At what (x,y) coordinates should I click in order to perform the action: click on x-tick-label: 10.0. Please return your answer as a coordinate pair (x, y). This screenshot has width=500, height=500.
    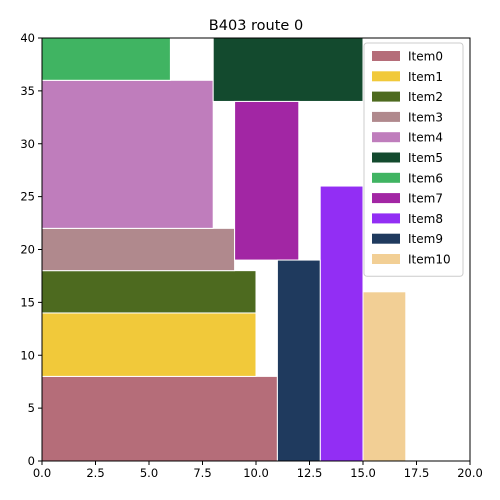
    Looking at the image, I should click on (256, 473).